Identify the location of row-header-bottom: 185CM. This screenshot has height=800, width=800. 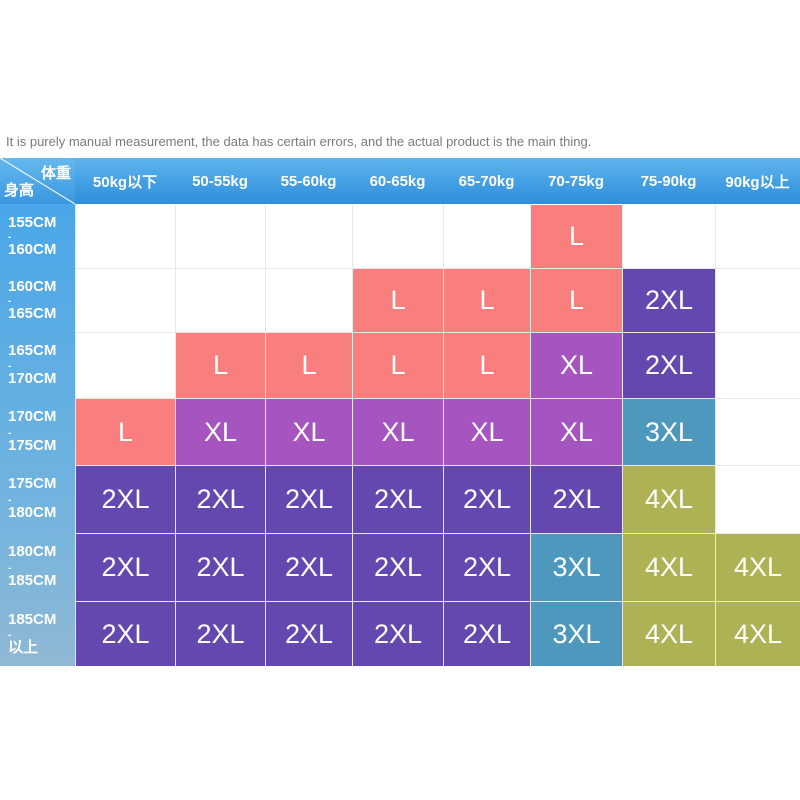
(32, 580).